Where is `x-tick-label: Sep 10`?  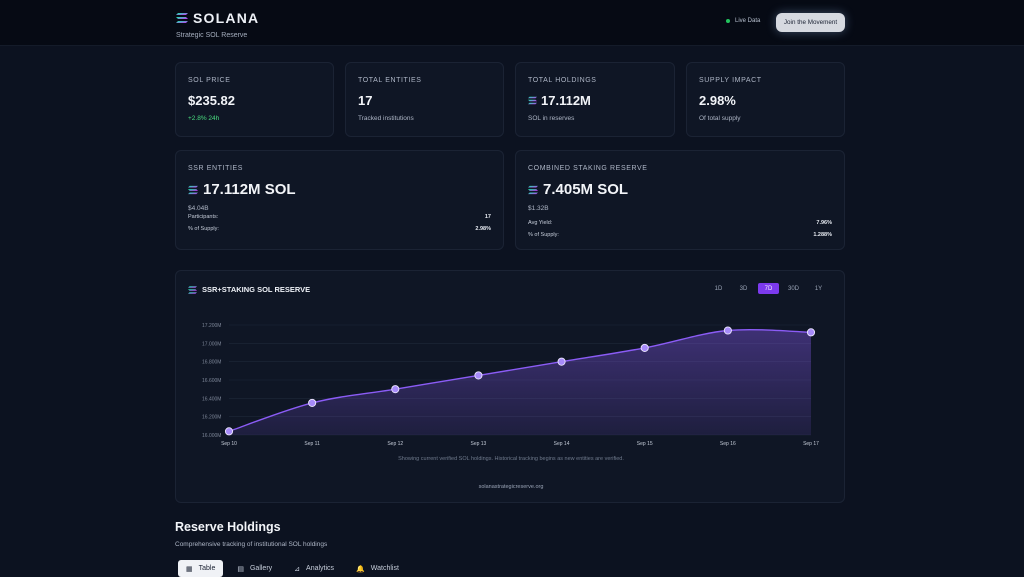 x-tick-label: Sep 10 is located at coordinates (229, 444).